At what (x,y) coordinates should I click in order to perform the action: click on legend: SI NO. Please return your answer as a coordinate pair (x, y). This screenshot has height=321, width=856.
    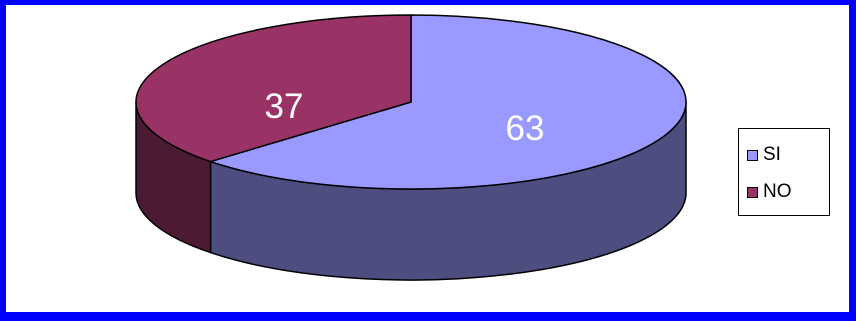
    Looking at the image, I should click on (784, 172).